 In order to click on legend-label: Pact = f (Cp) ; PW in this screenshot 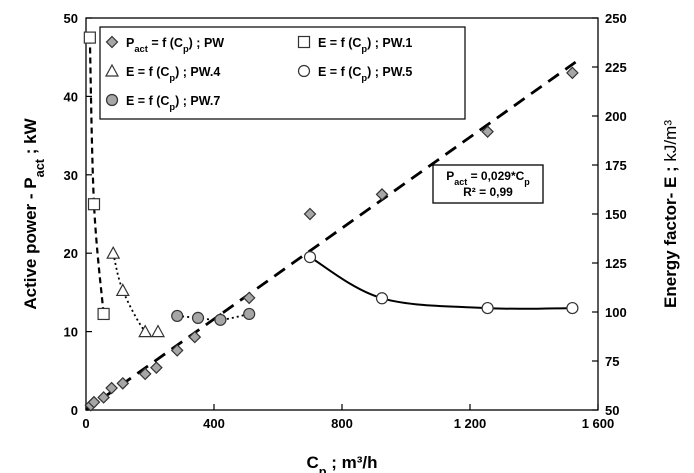, I will do `click(175, 45)`.